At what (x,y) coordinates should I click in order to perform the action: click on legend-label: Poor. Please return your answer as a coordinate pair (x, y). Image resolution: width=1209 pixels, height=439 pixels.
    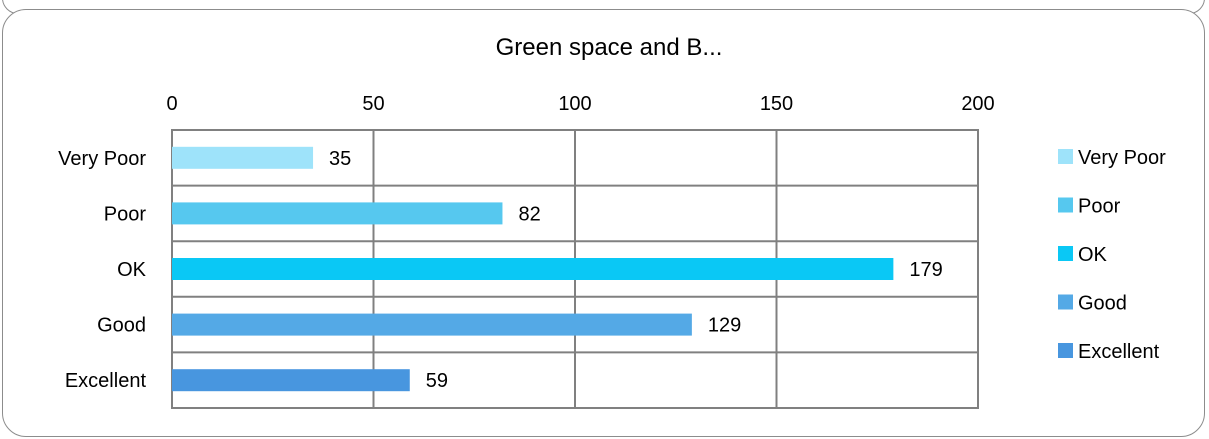
    Looking at the image, I should click on (1099, 207).